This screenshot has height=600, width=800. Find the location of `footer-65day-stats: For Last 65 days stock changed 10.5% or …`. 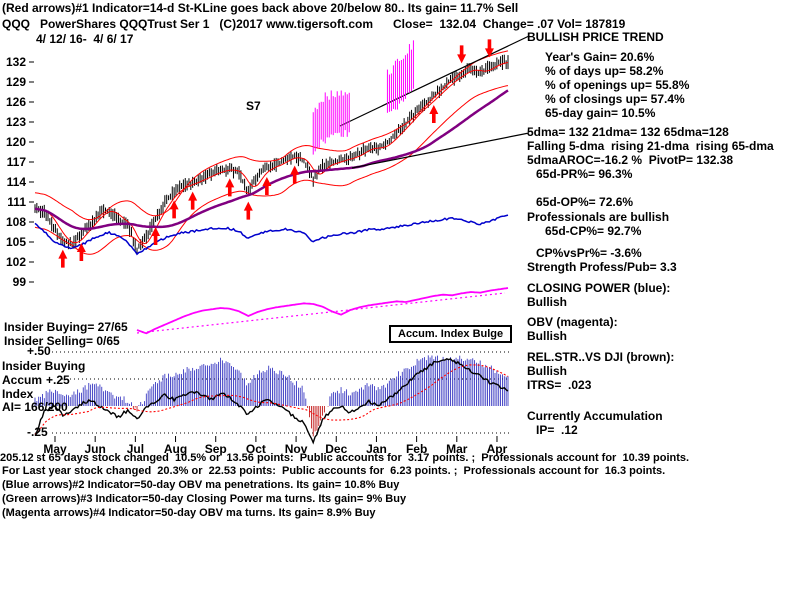

footer-65day-stats: For Last 65 days stock changed 10.5% or … is located at coordinates (346, 458).